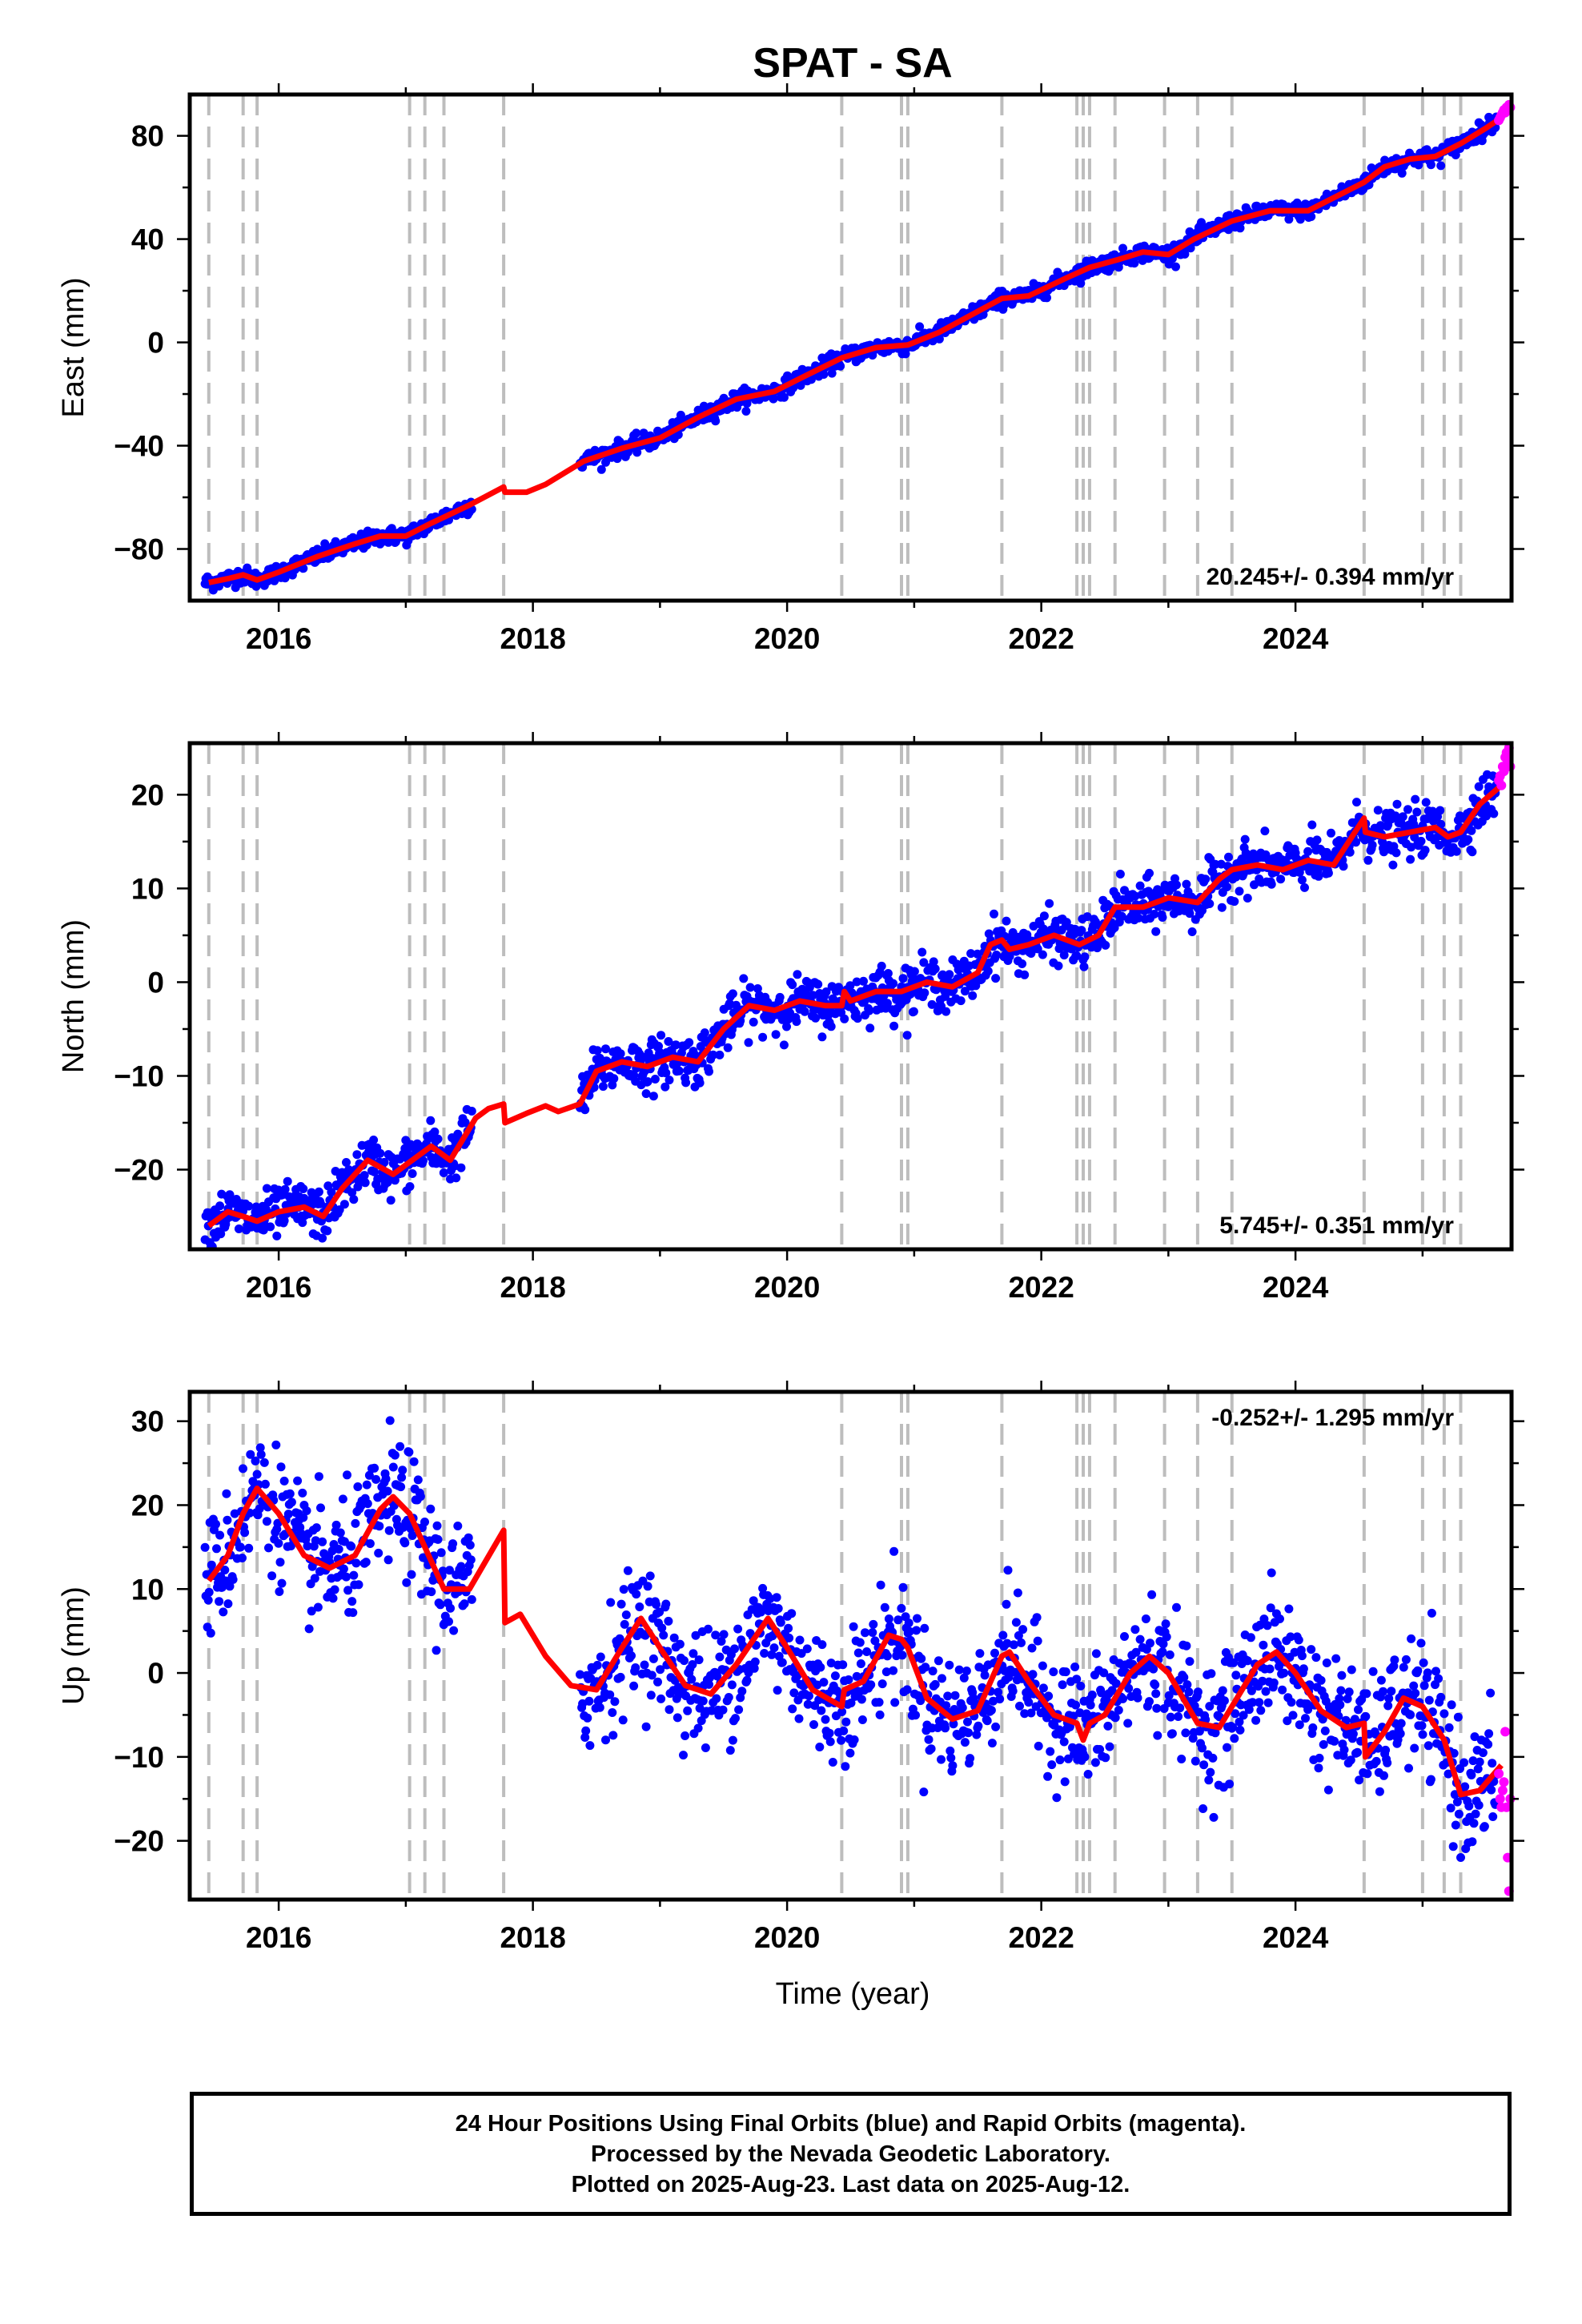  I want to click on y-axis-label: Up (mm), so click(74, 1645).